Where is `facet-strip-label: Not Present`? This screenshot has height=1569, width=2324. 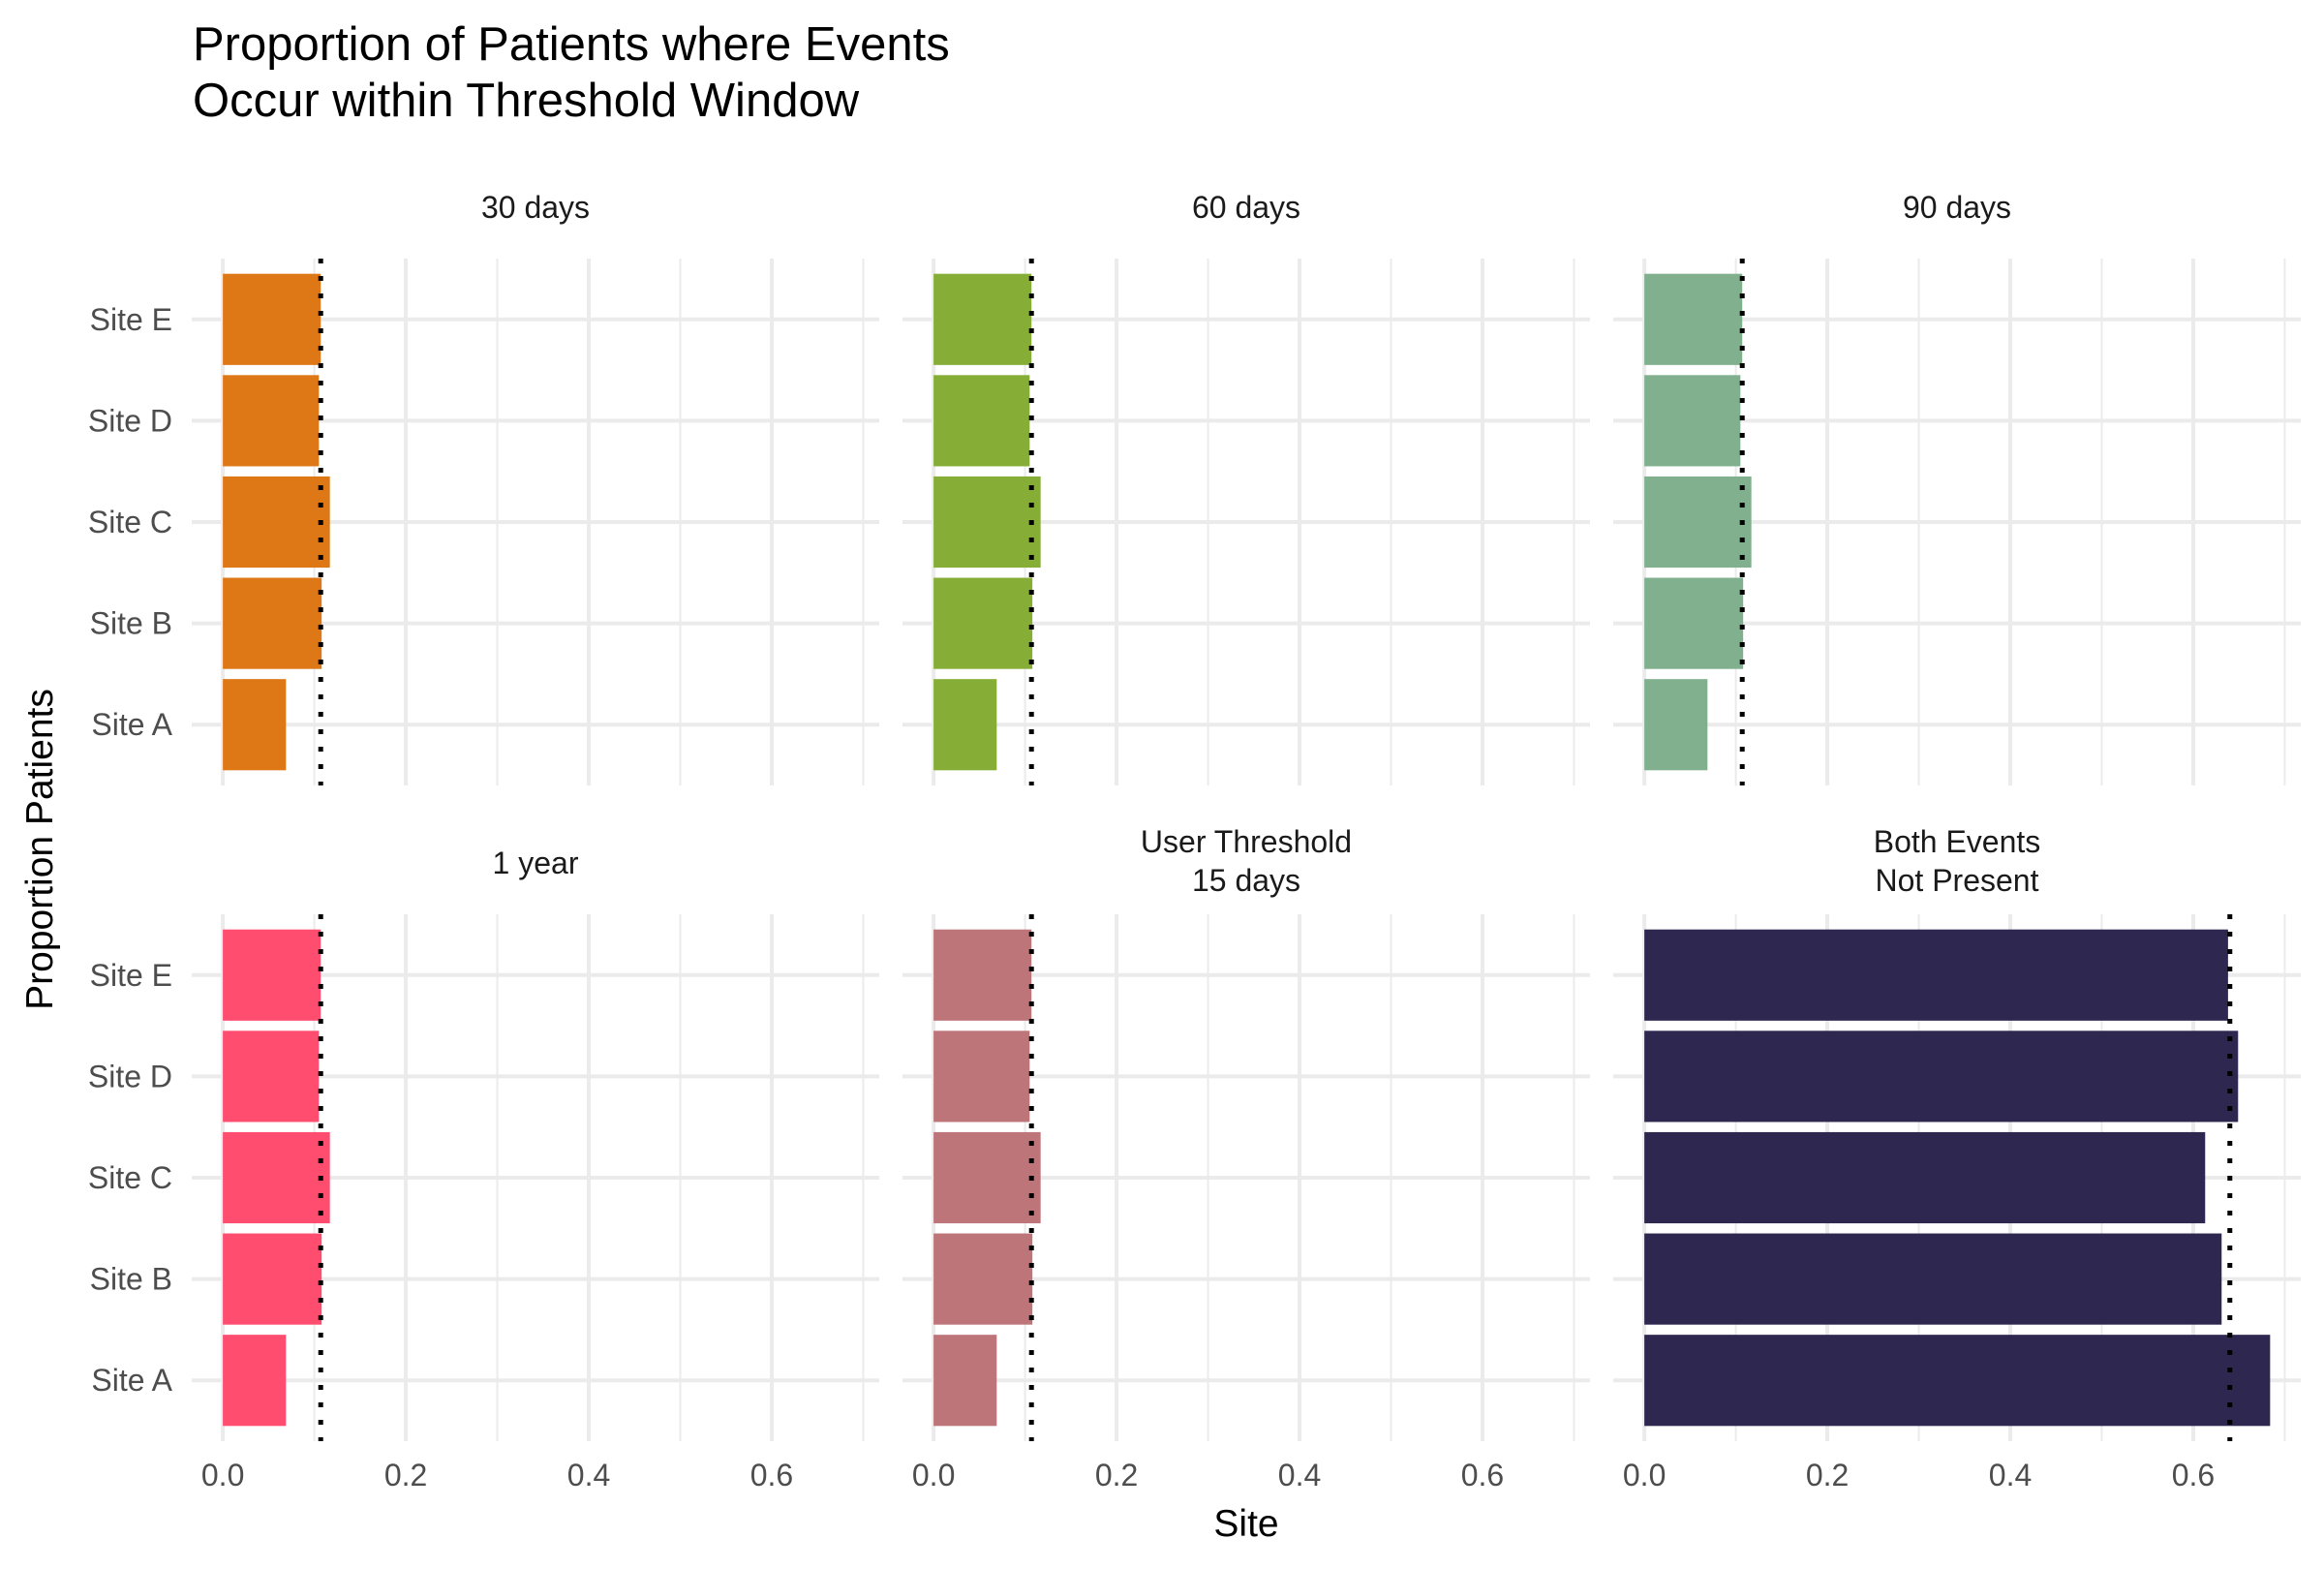
facet-strip-label: Not Present is located at coordinates (1958, 880).